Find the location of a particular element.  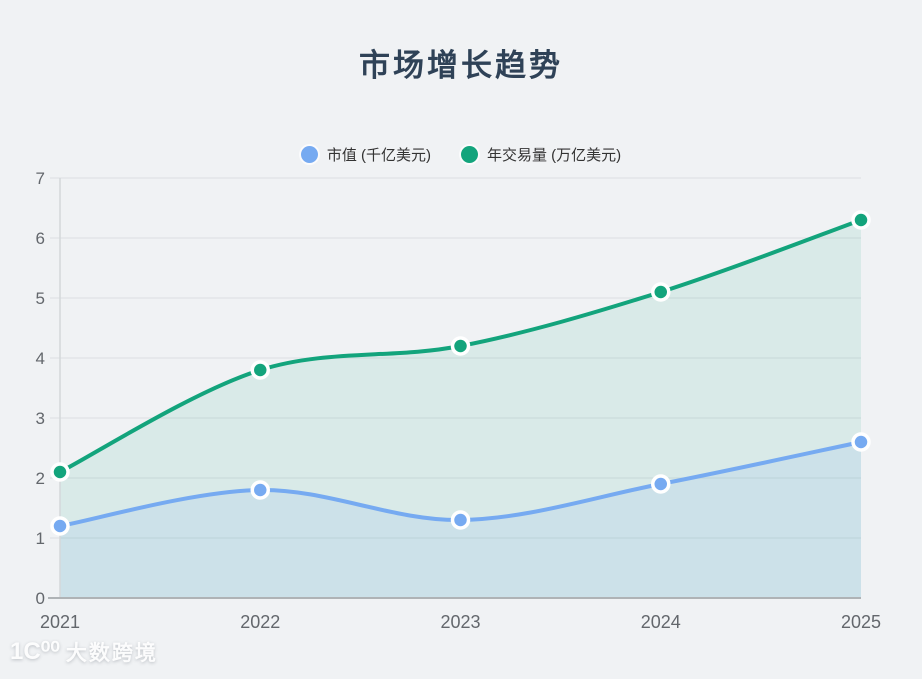

watermark-logo-icon: 1C⁰⁰ is located at coordinates (35, 651).